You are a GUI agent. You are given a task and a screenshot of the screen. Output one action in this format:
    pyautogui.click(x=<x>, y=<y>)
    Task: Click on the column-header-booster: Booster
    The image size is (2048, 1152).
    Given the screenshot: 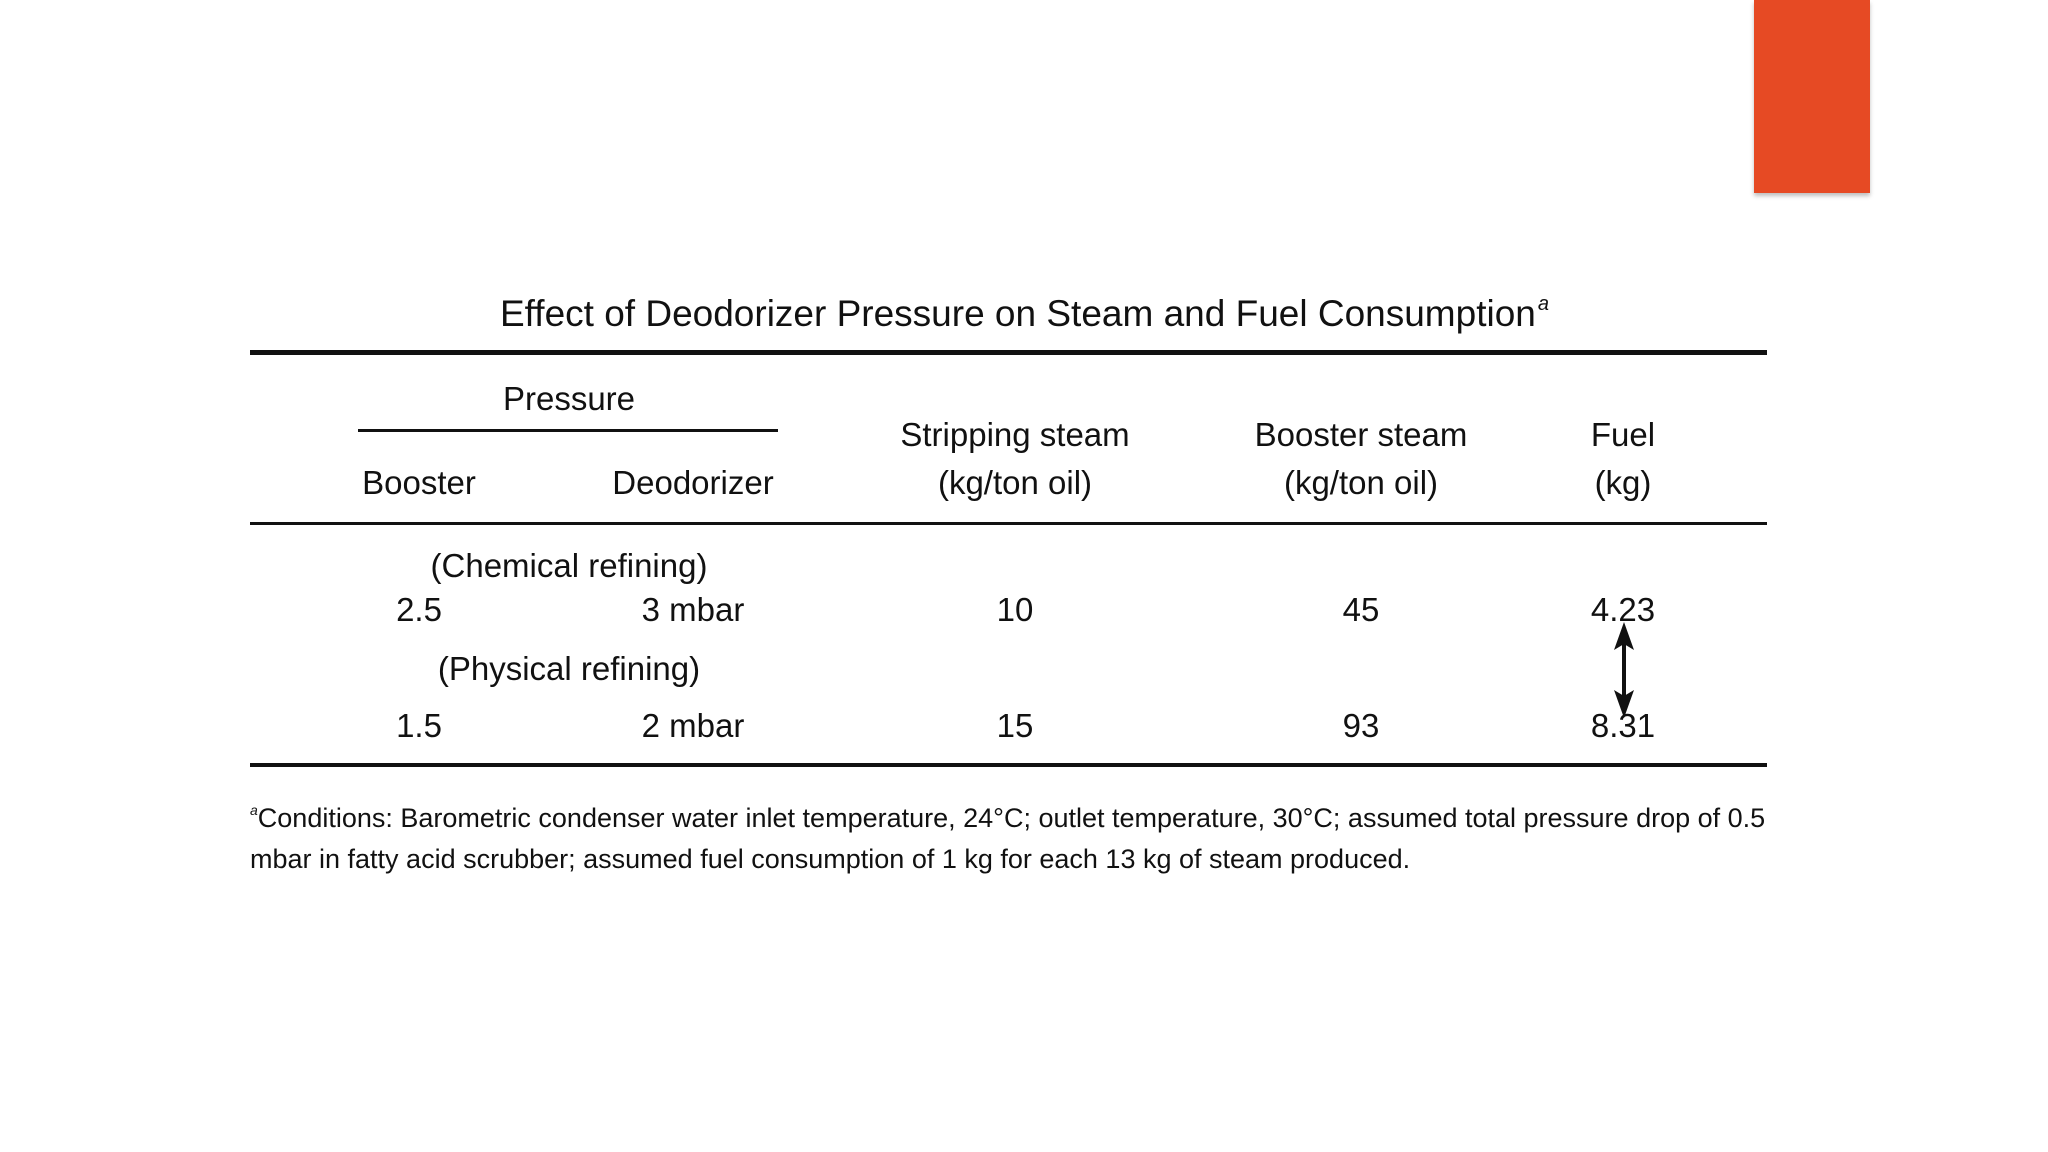 What is the action you would take?
    pyautogui.click(x=419, y=482)
    